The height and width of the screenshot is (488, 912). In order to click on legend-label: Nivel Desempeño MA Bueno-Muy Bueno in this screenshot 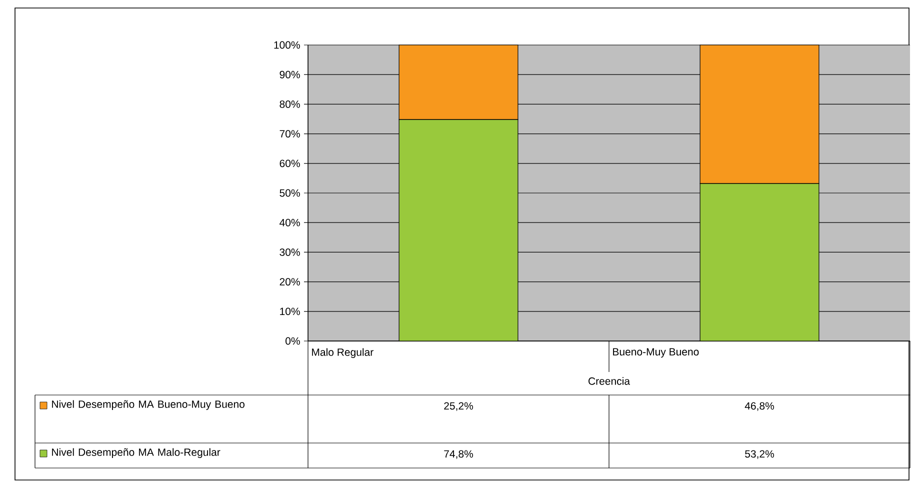, I will do `click(148, 405)`.